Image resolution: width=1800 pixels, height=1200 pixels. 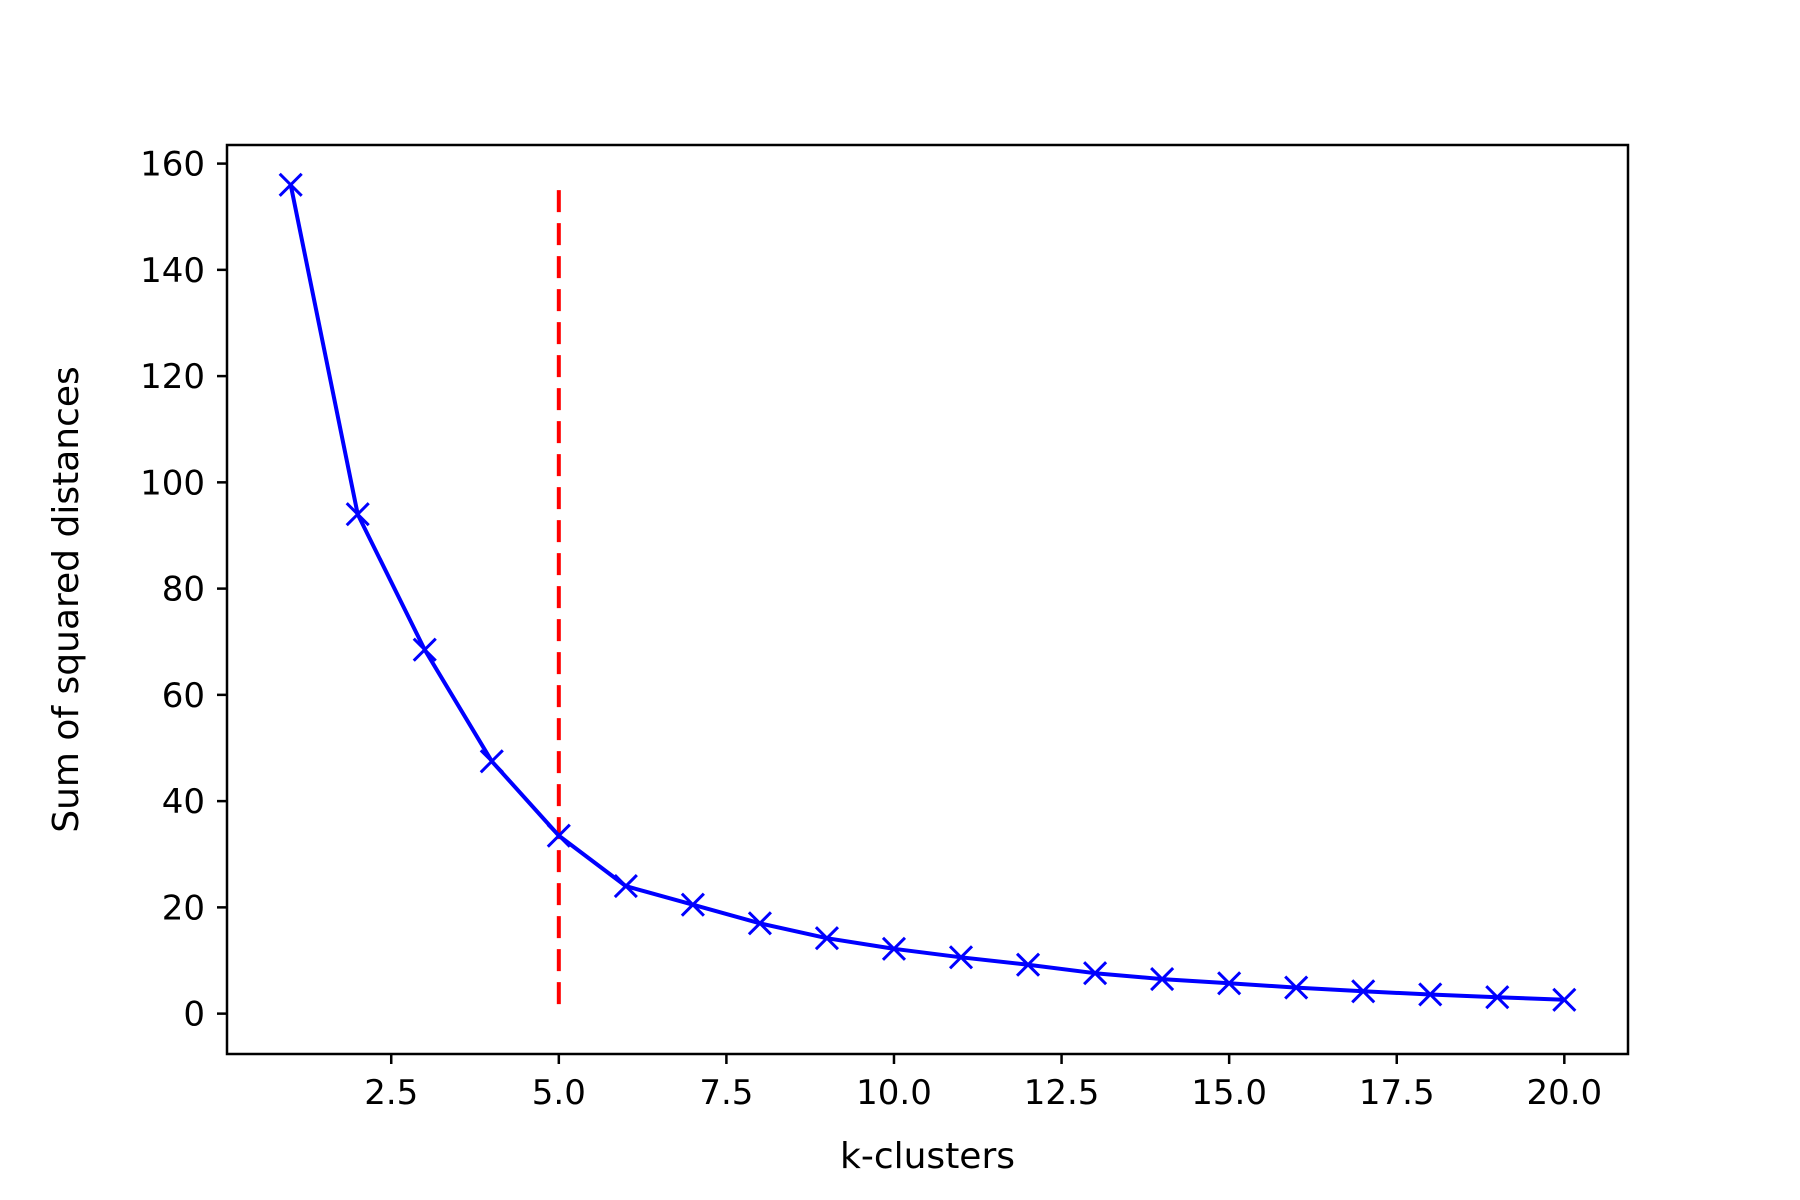 I want to click on x-tick-label: 12.5, so click(x=1062, y=1093).